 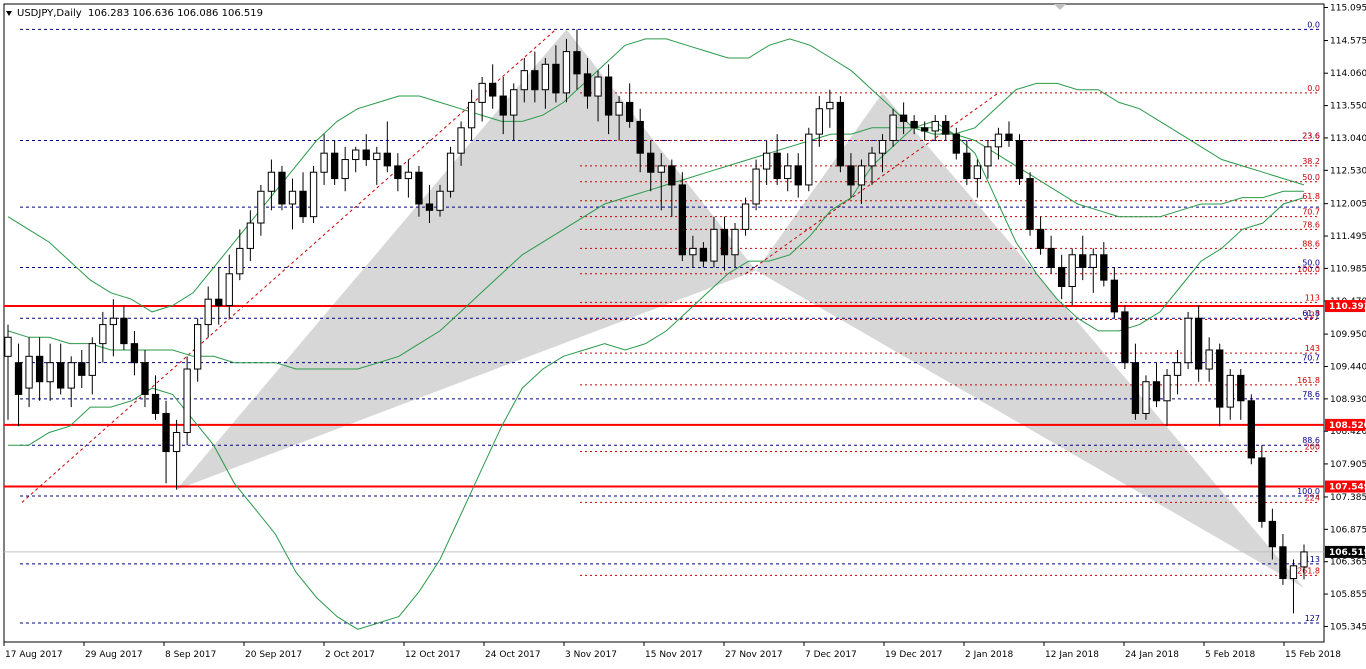 I want to click on x-tick-label: 29 Aug 2017, so click(x=114, y=655).